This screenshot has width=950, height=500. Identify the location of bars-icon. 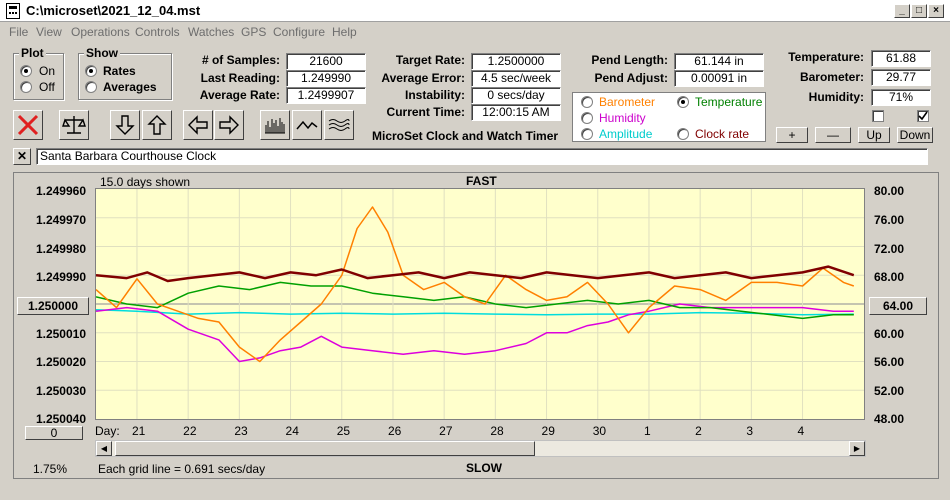
(275, 126).